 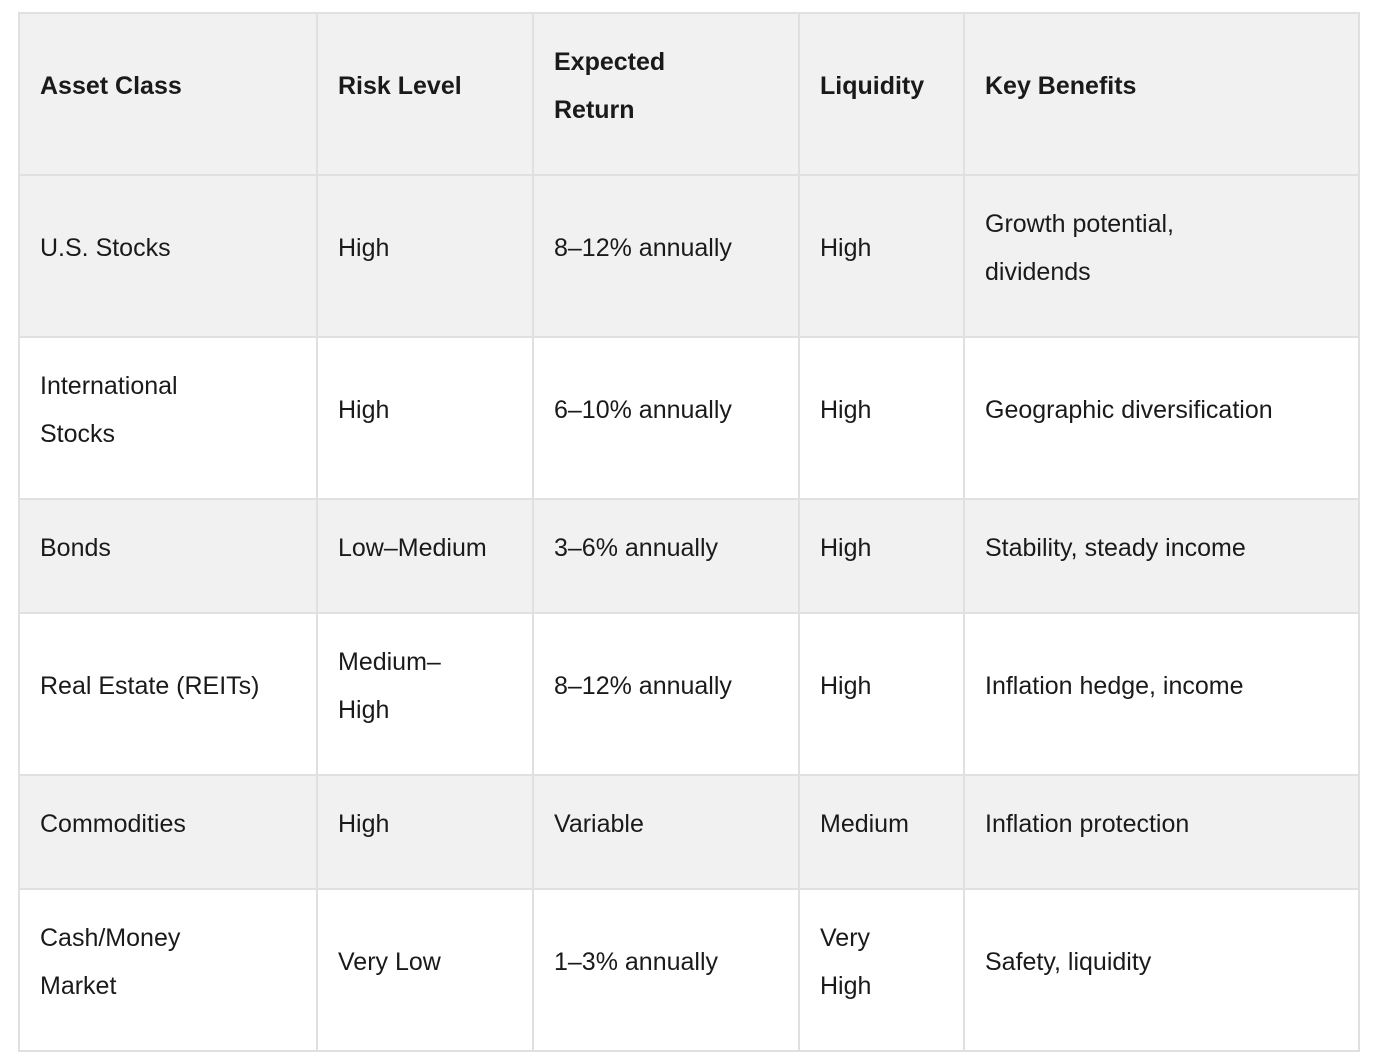 What do you see at coordinates (881, 832) in the screenshot?
I see `cell-liquidity: Medium` at bounding box center [881, 832].